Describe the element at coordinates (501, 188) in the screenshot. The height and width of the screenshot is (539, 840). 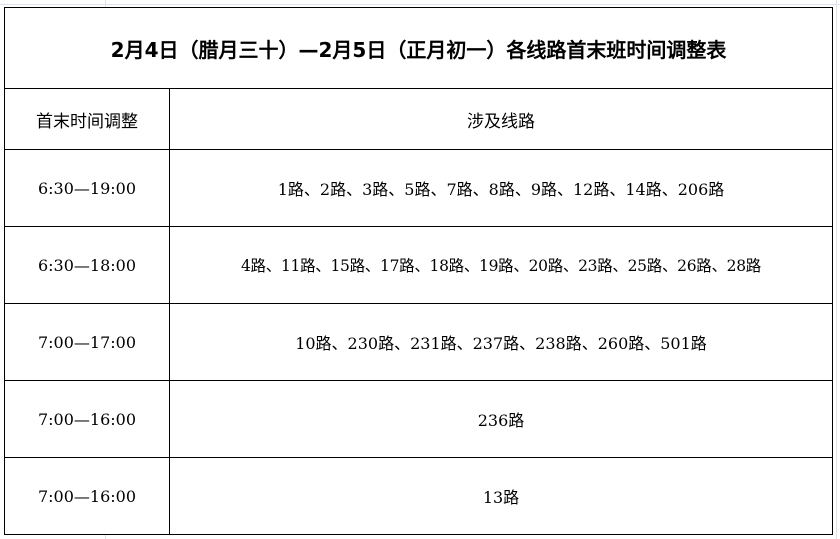
I see `routes-cell: 1路、2路、3路、5路、7路、8路、9路、12路、14路、206路` at that location.